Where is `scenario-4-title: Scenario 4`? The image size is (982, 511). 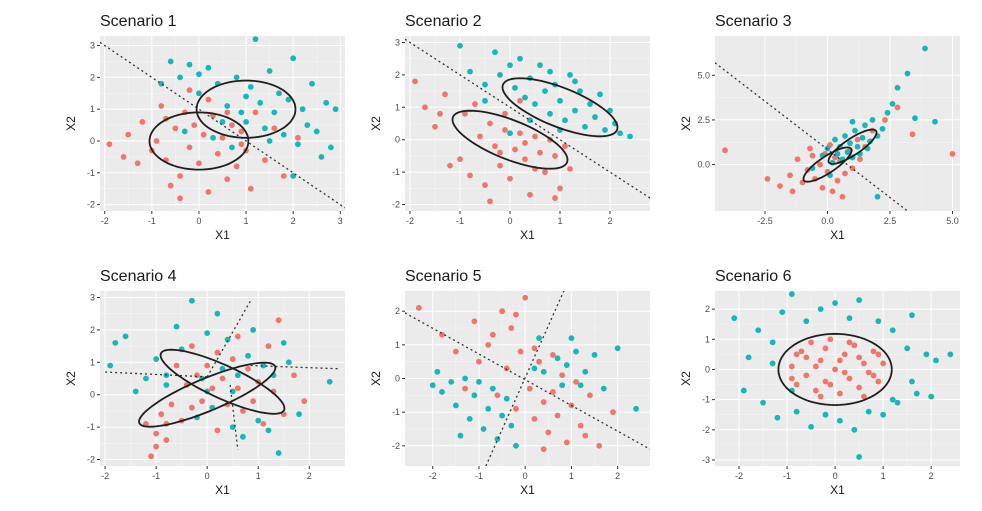
scenario-4-title: Scenario 4 is located at coordinates (138, 276).